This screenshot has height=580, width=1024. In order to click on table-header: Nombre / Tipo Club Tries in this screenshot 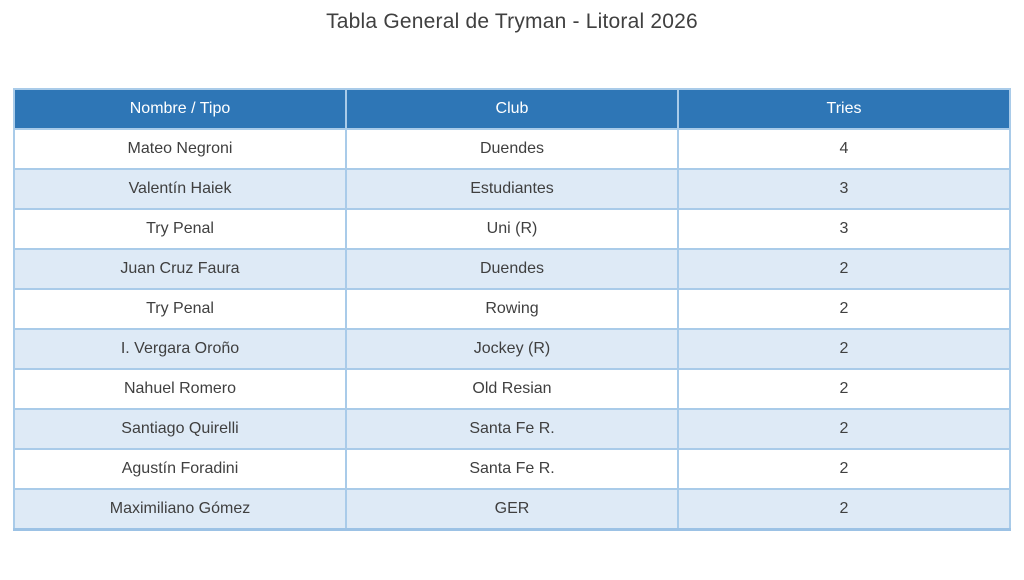, I will do `click(512, 109)`.